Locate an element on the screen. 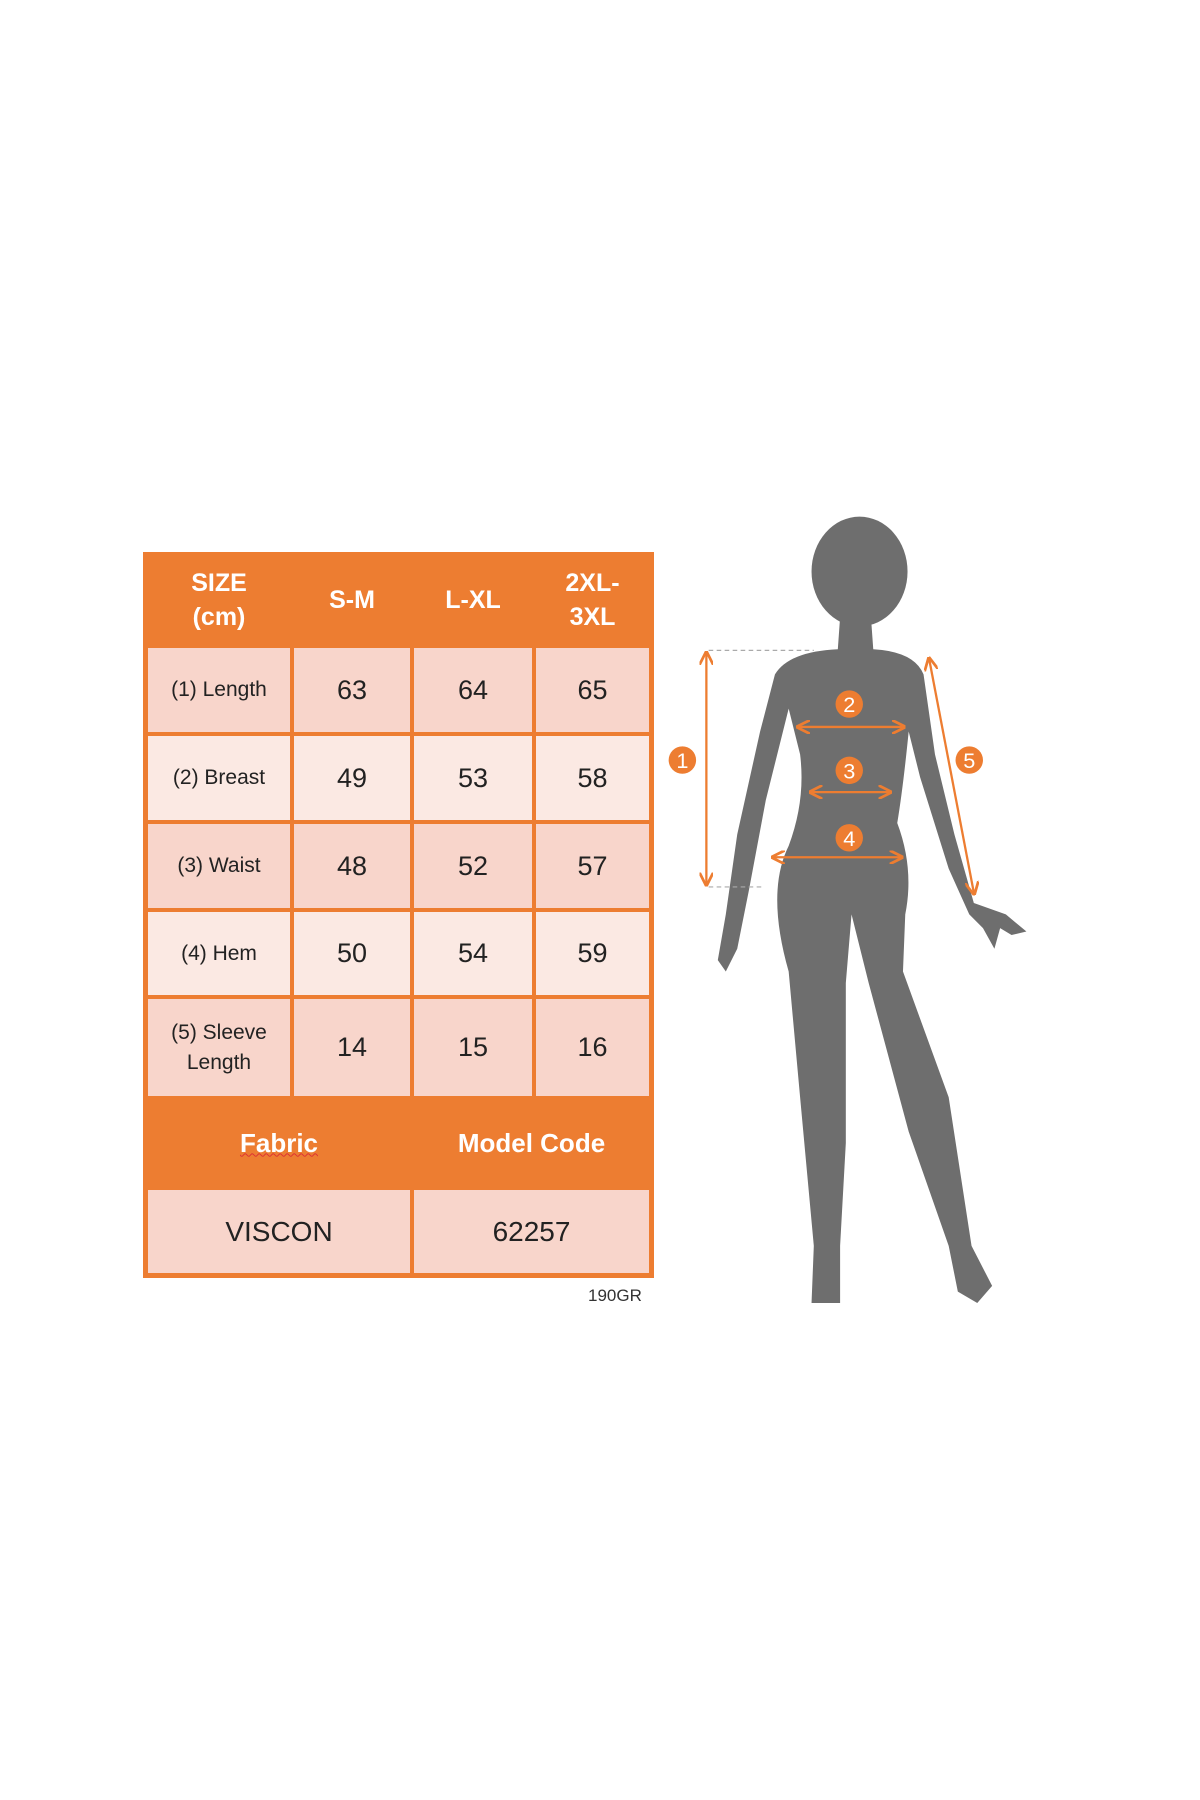 The image size is (1200, 1800). row-label: (5) Sleeve Length is located at coordinates (219, 1047).